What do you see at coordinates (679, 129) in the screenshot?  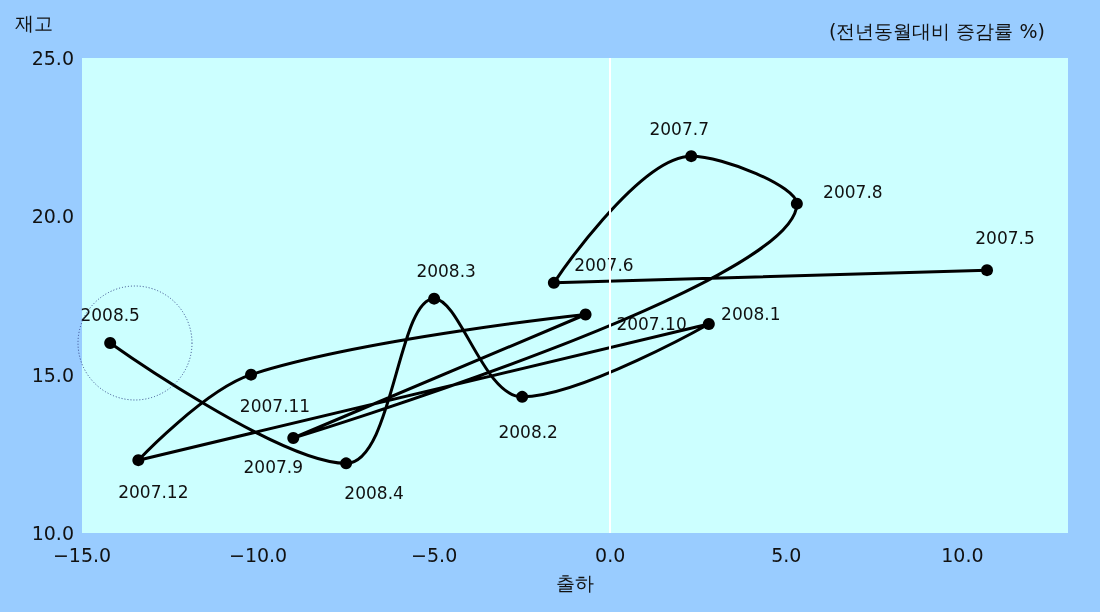 I see `annotation: 2007.7` at bounding box center [679, 129].